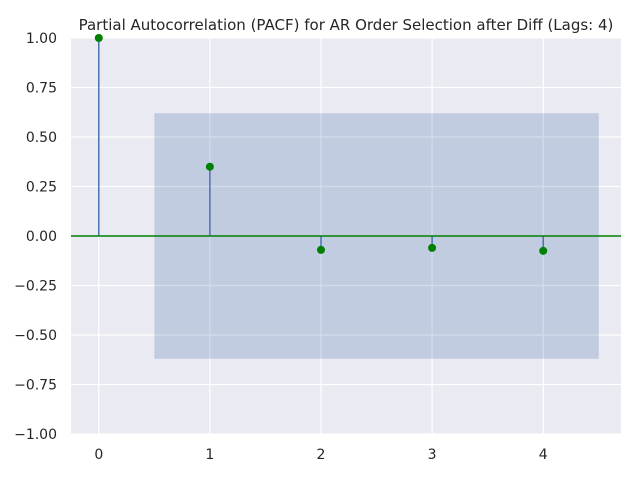  I want to click on y-tick-label: −0.50, so click(35, 336).